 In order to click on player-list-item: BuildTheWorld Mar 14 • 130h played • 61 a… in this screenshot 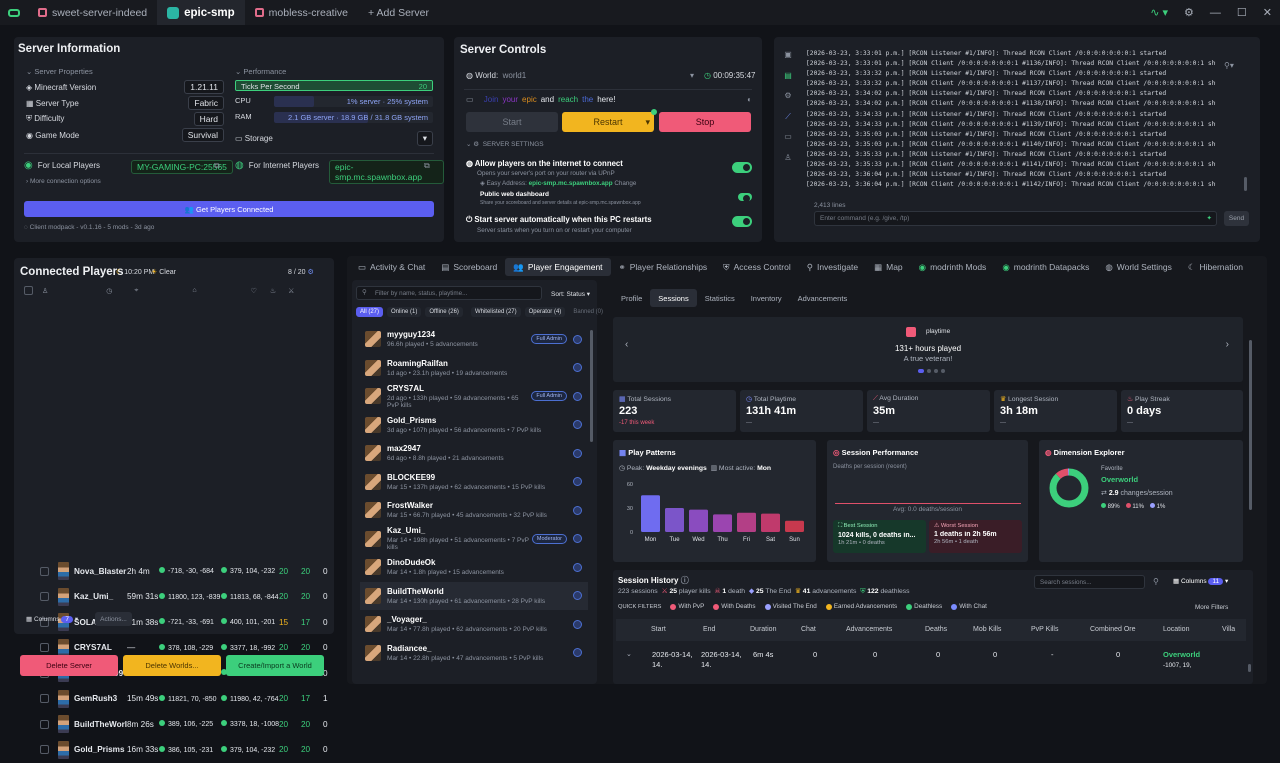, I will do `click(474, 595)`.